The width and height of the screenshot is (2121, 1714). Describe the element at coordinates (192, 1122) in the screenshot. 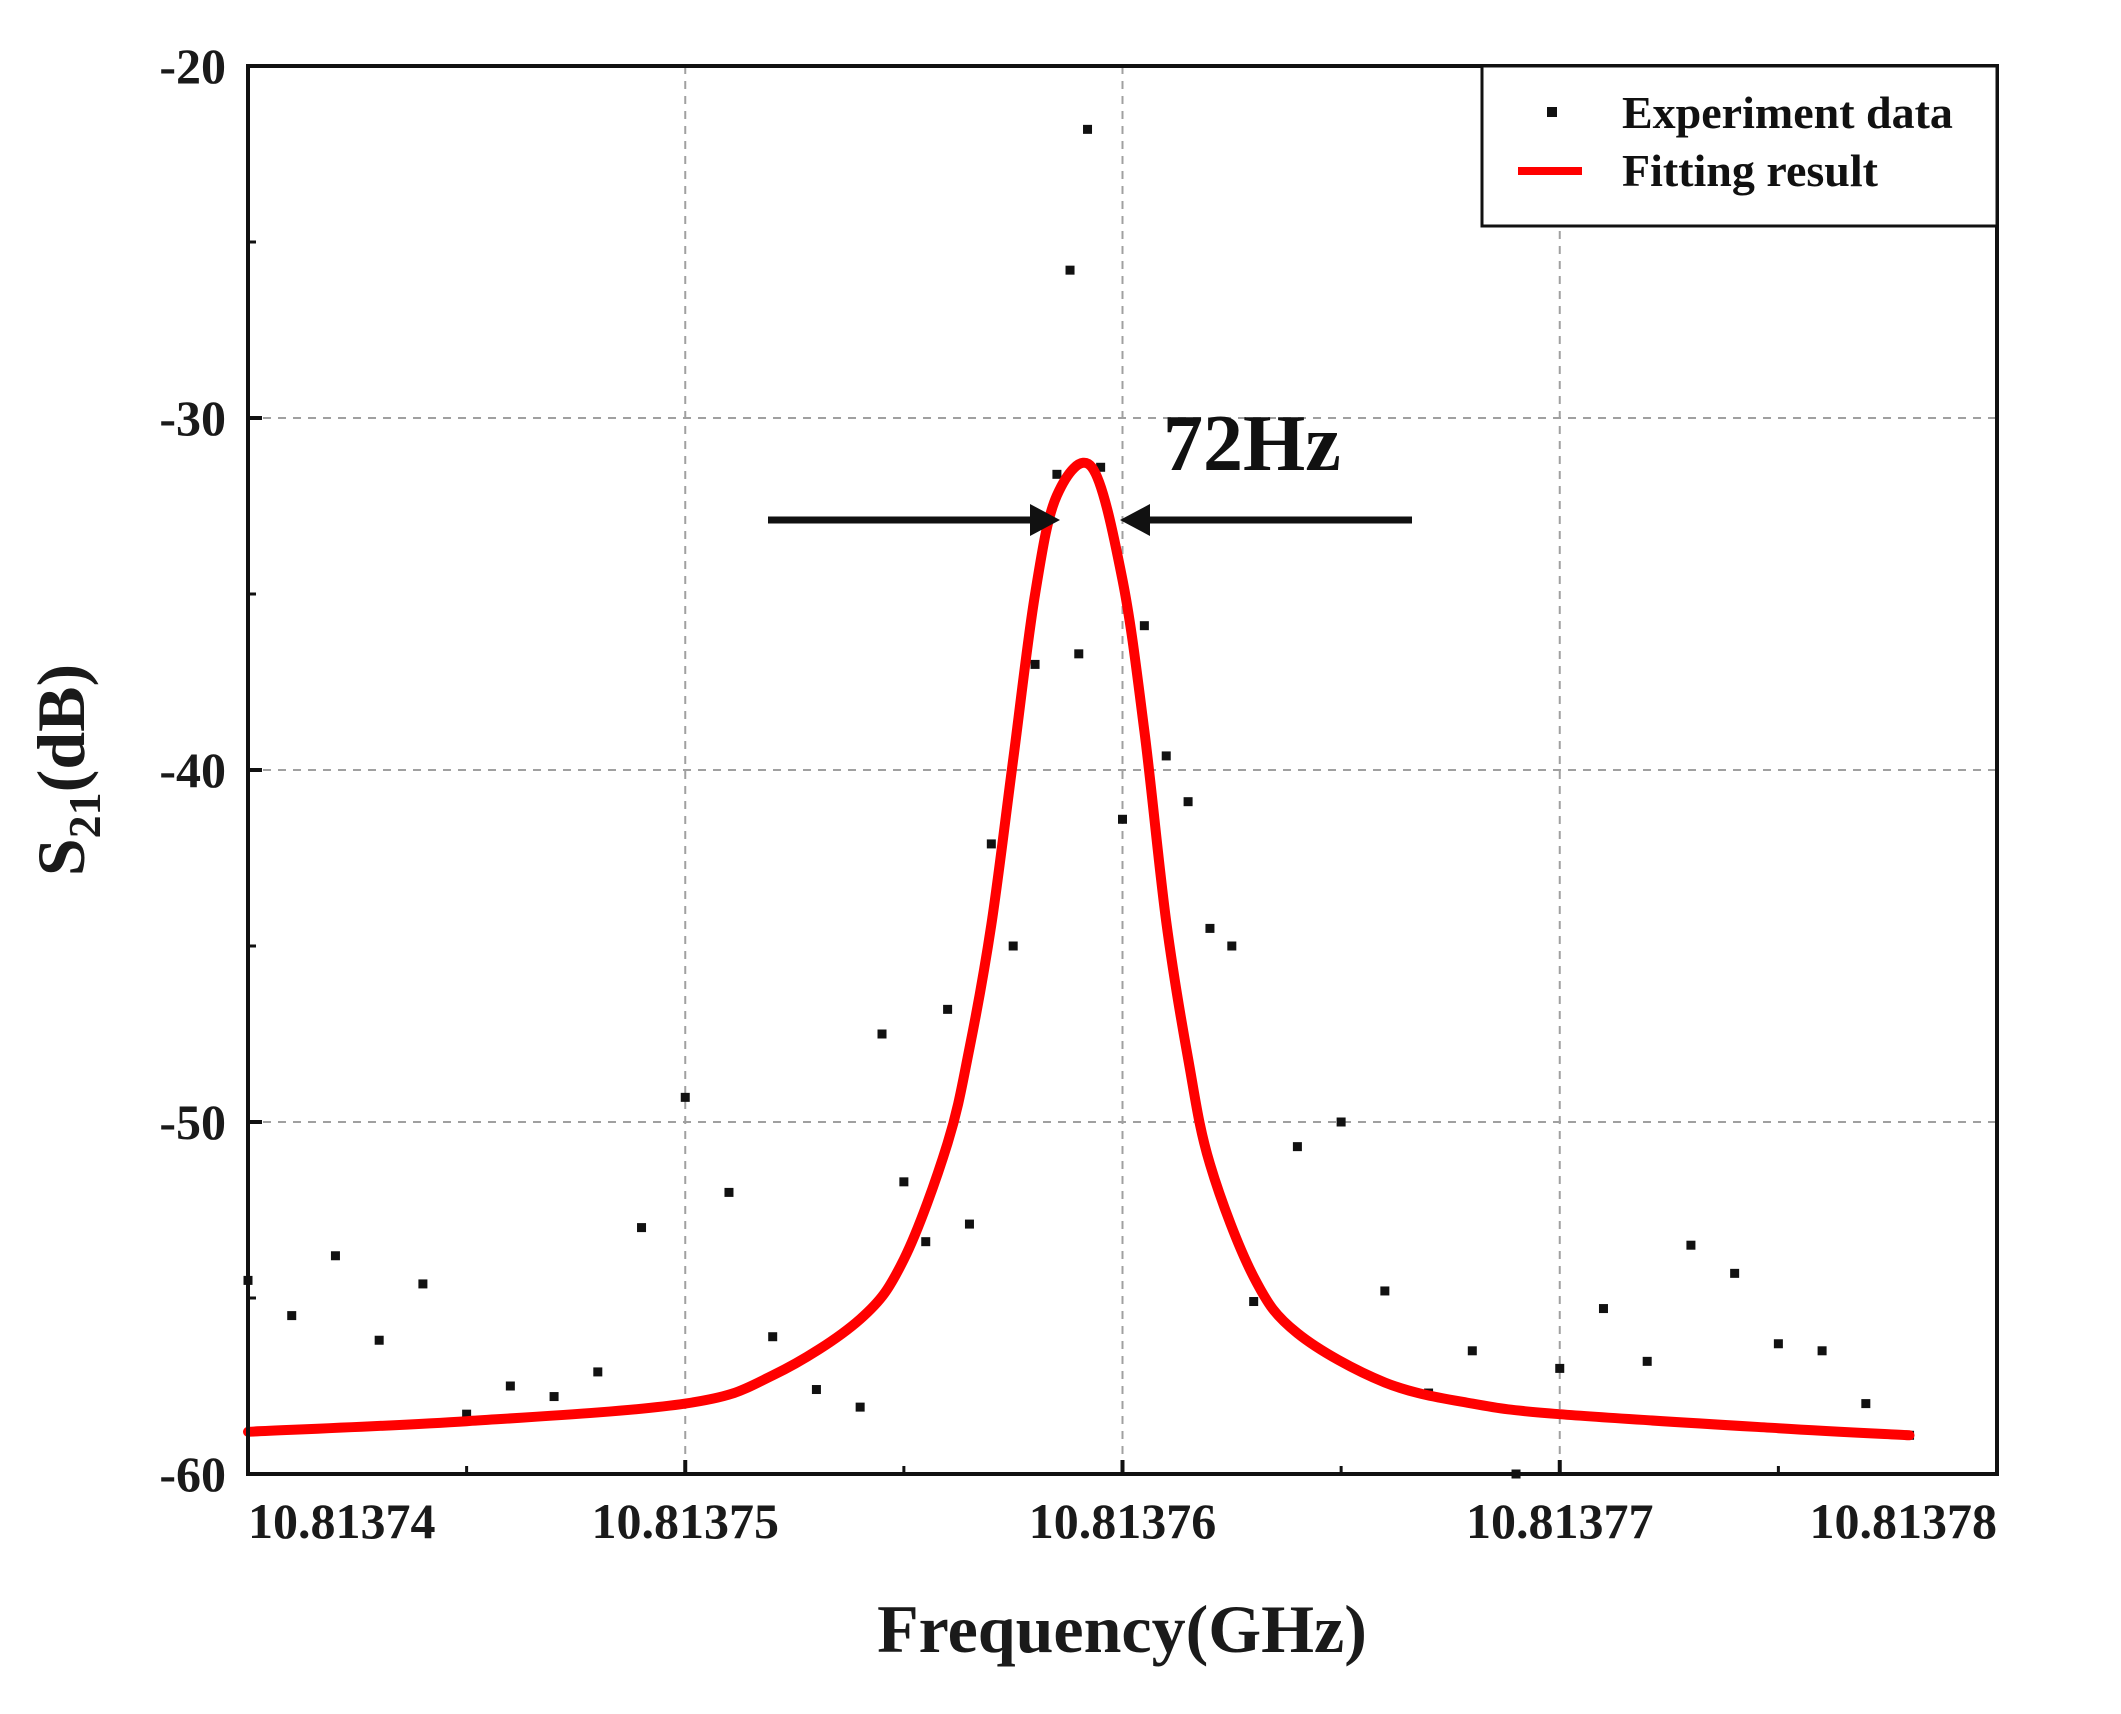

I see `y-tick-label: -50` at that location.